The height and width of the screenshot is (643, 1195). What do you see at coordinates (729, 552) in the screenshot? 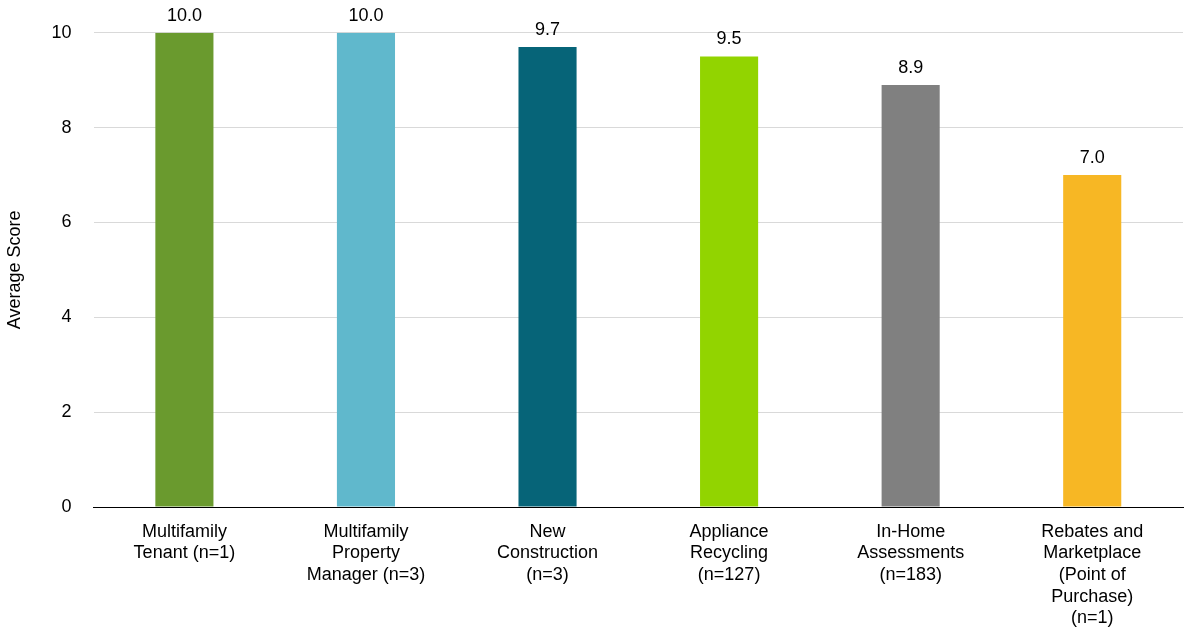
I see `x-tick-label: Appliance Recycling (n=127)` at bounding box center [729, 552].